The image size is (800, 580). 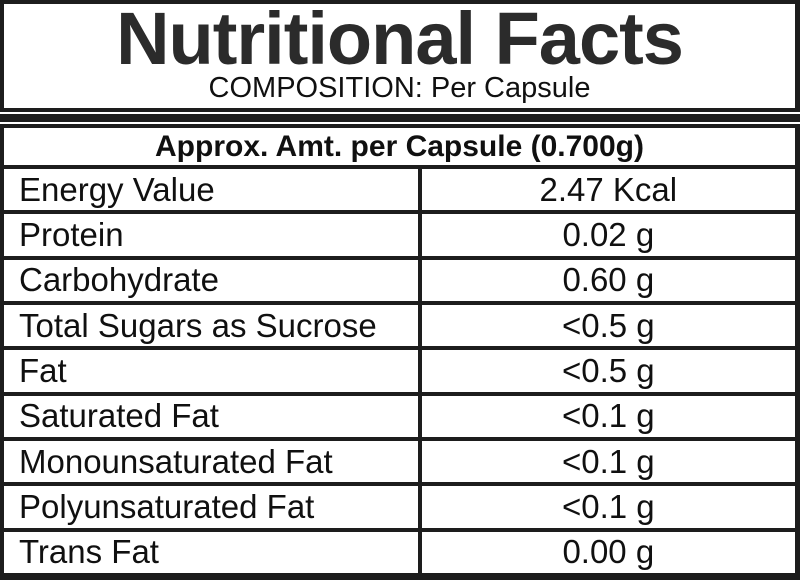 I want to click on row-label: Polyunsaturated Fat, so click(x=213, y=507).